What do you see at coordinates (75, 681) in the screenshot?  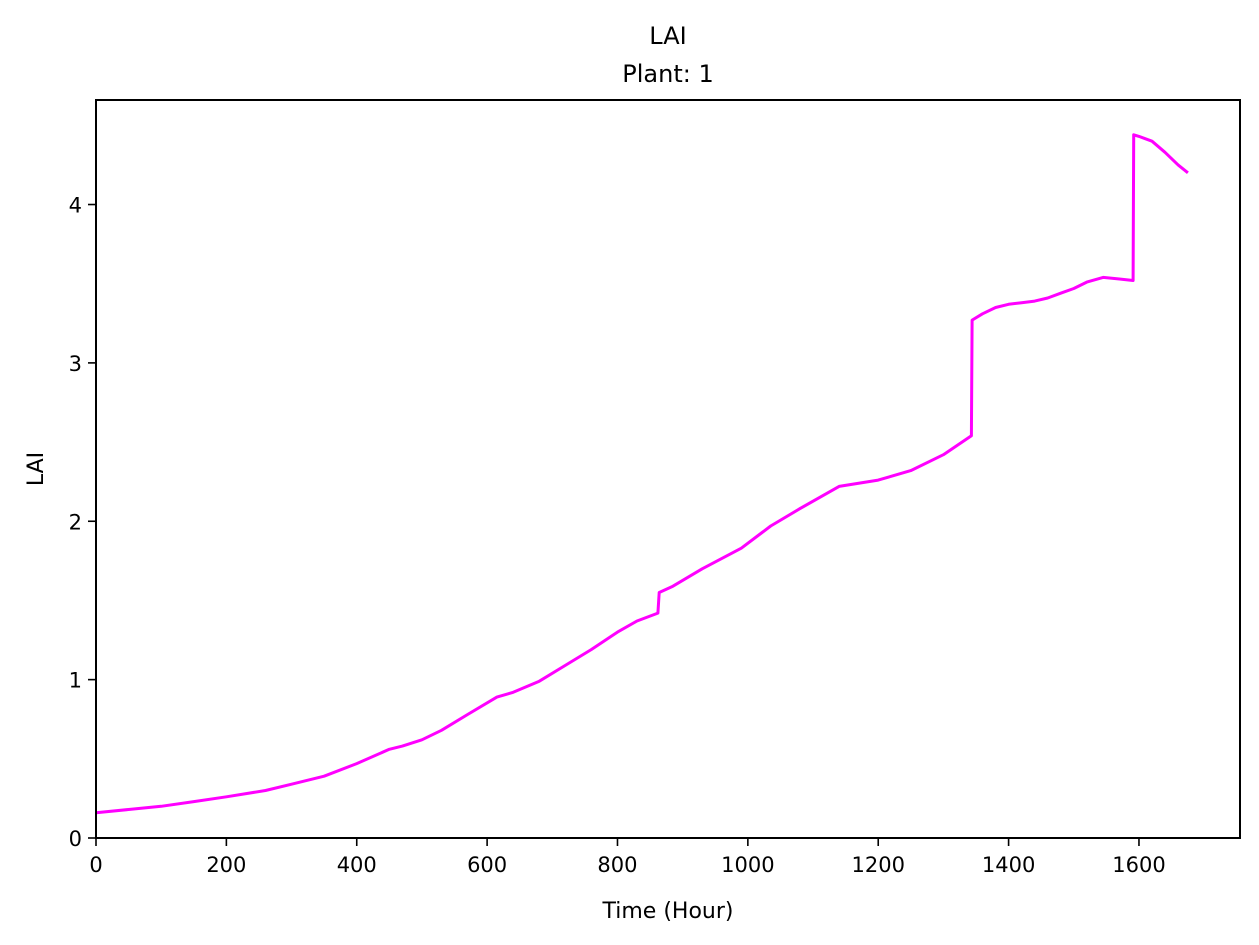 I see `y-tick-label: 1` at bounding box center [75, 681].